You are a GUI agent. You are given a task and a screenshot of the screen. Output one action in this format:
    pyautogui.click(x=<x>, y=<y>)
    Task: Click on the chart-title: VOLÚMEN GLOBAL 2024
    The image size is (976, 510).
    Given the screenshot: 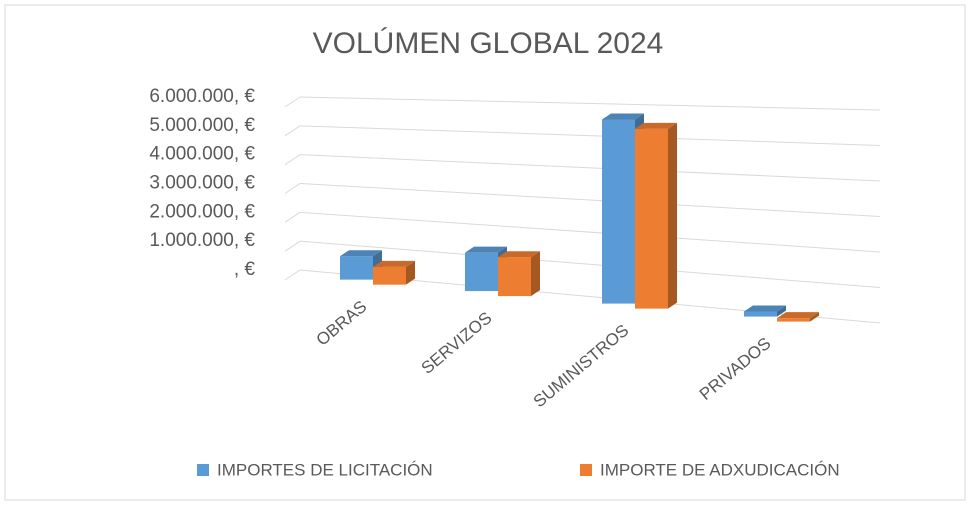 What is the action you would take?
    pyautogui.click(x=488, y=43)
    